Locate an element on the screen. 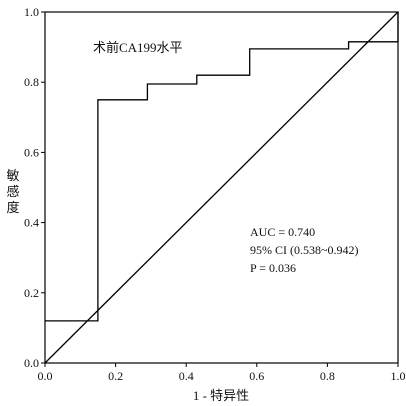  x-tick-label: 0.4 is located at coordinates (186, 376).